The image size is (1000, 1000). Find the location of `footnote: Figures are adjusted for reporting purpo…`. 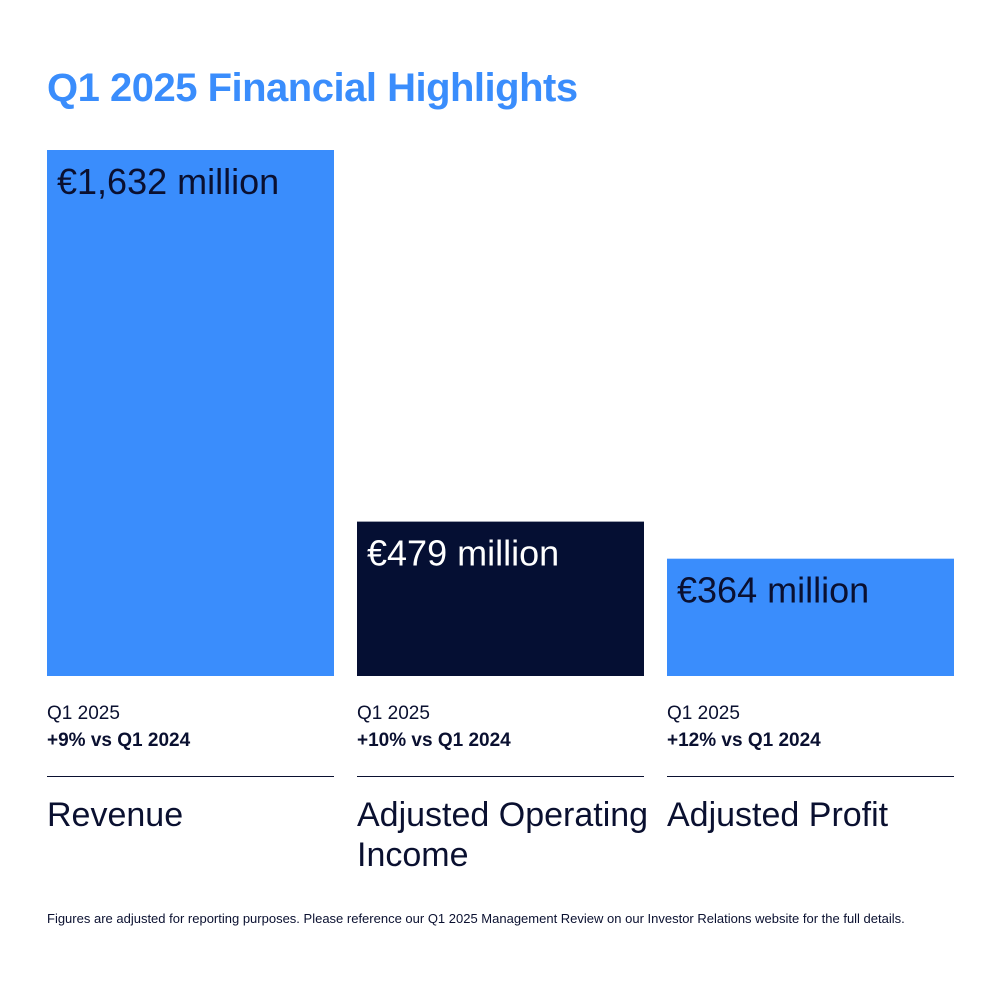

footnote: Figures are adjusted for reporting purpo… is located at coordinates (476, 918).